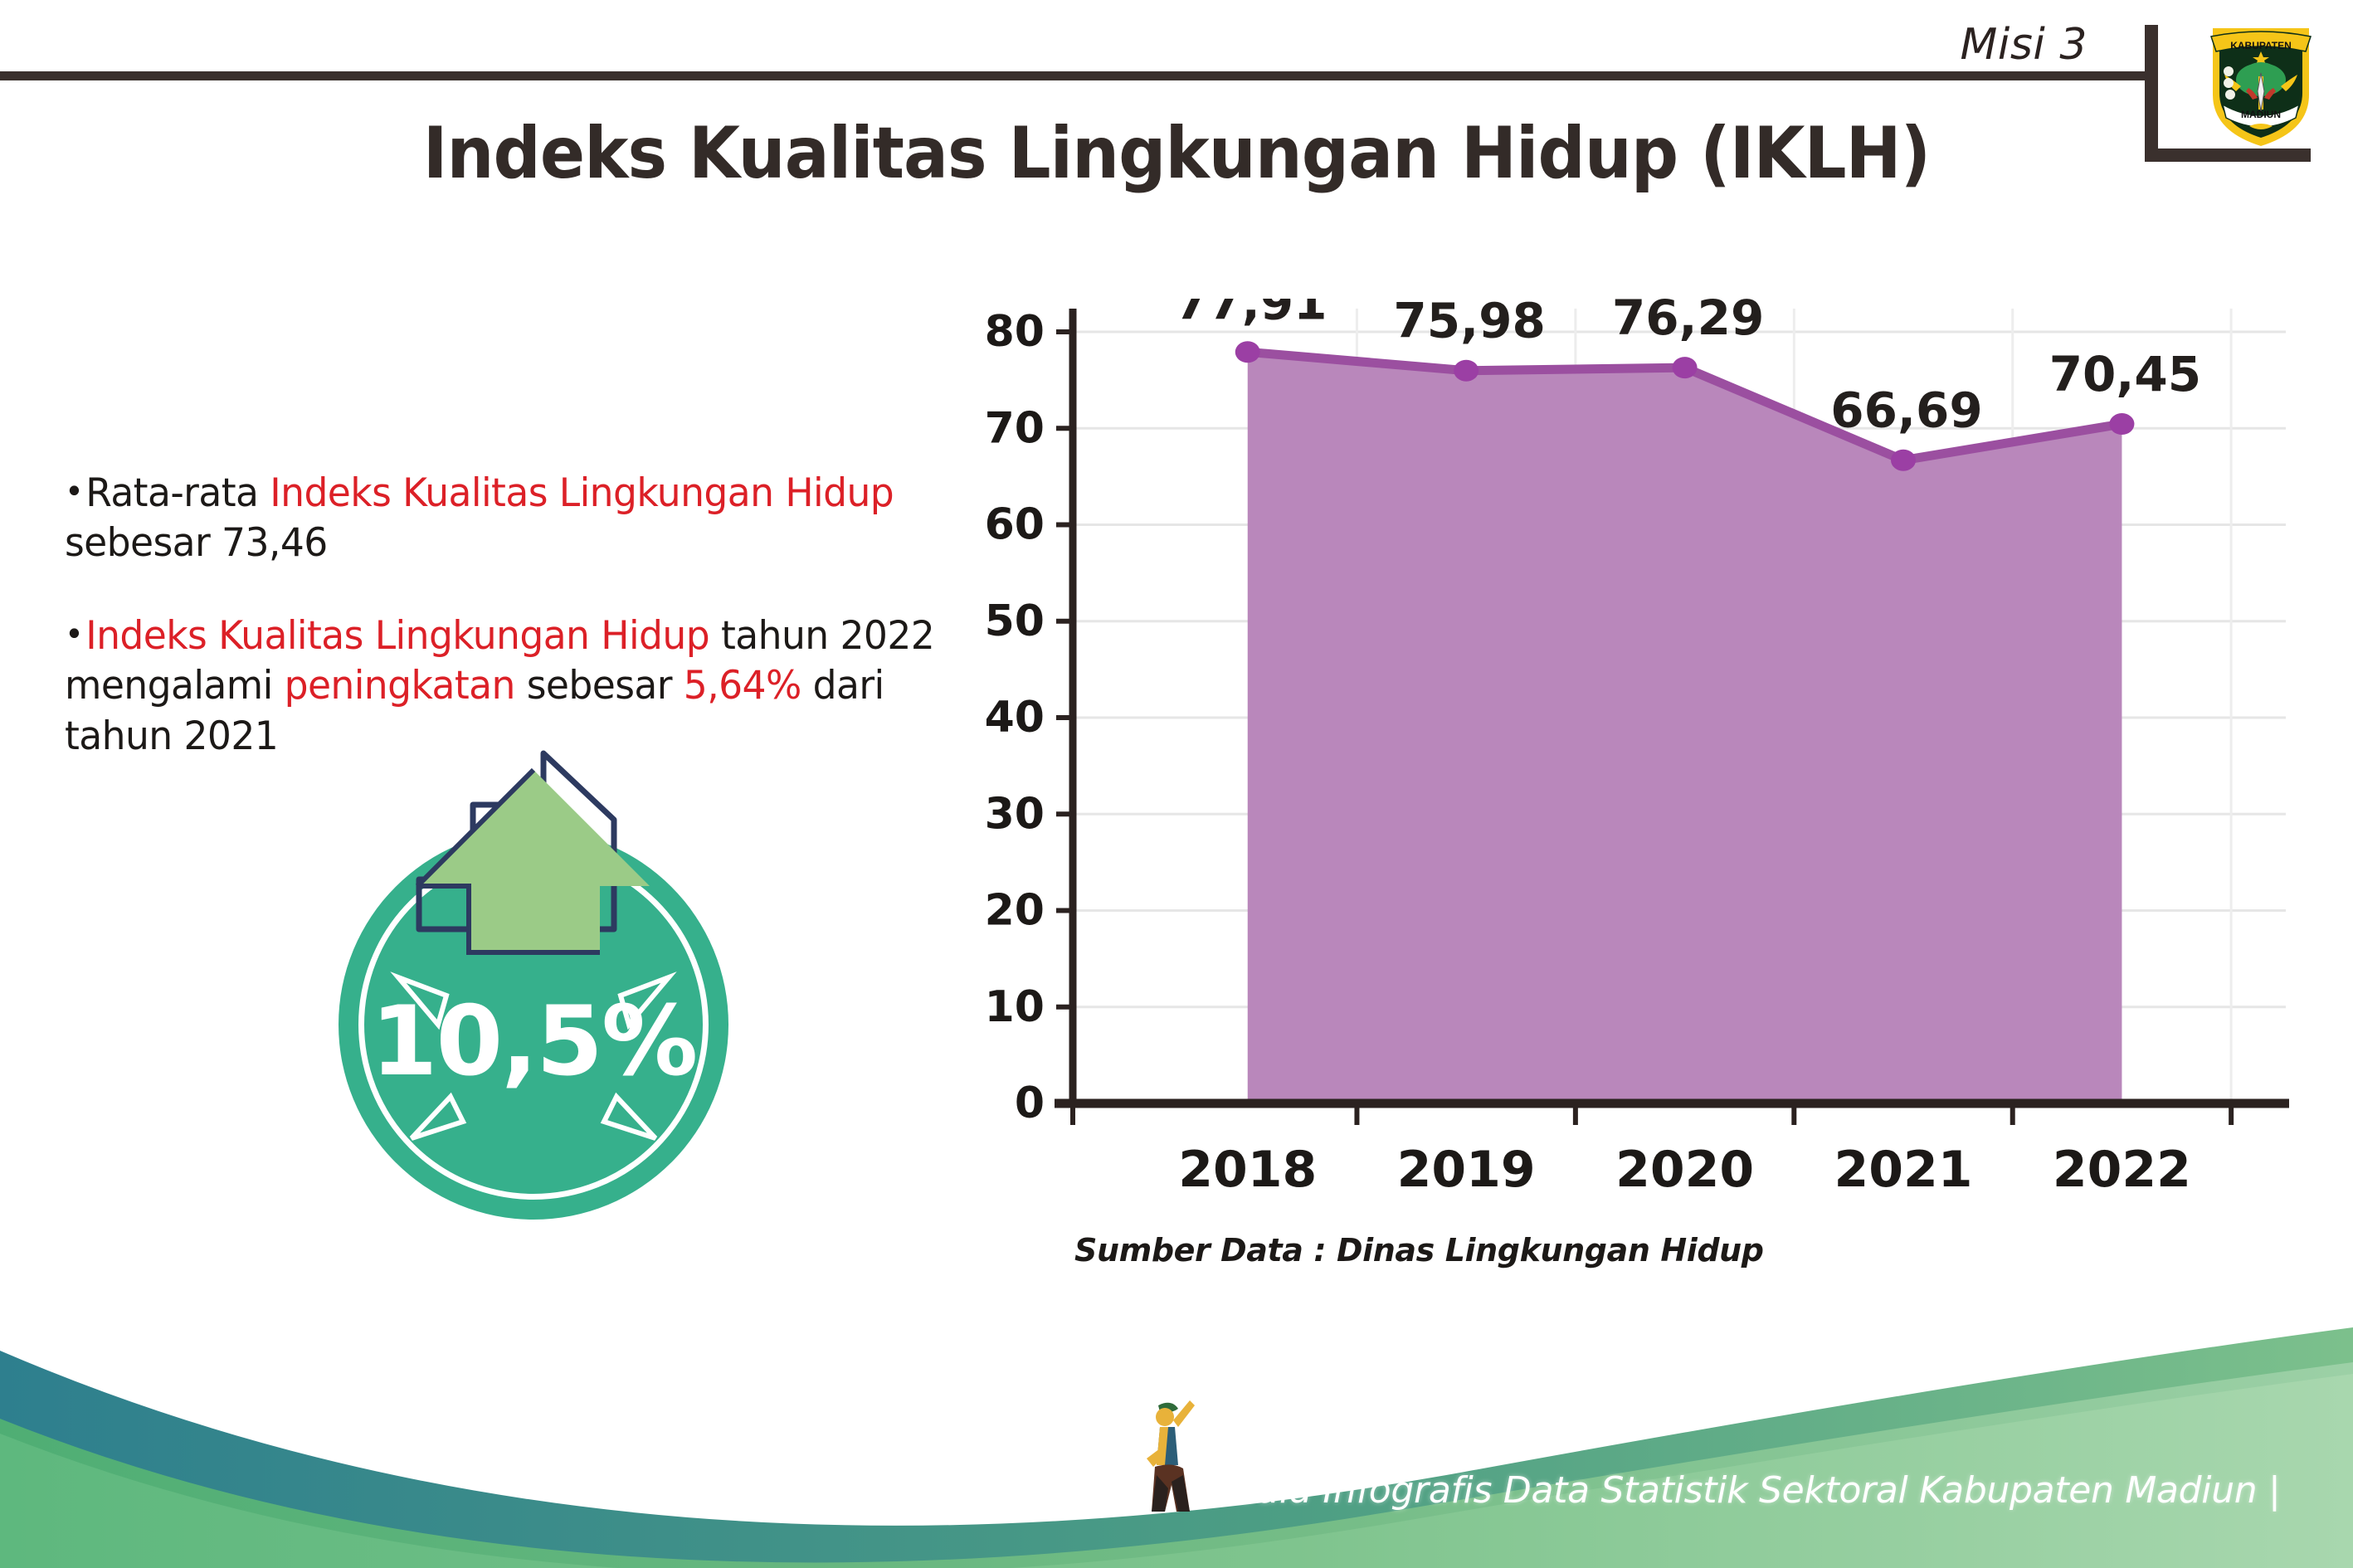 Image resolution: width=2353 pixels, height=1568 pixels. I want to click on header-divider-line, so click(1075, 75).